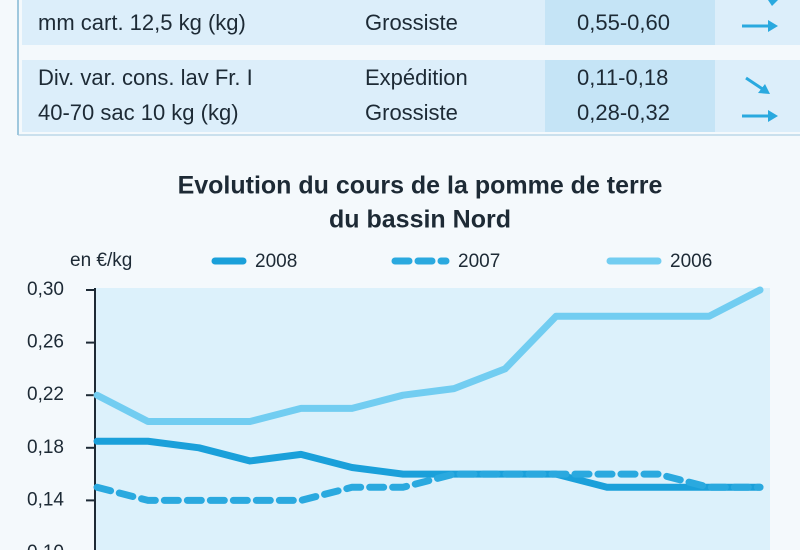 The width and height of the screenshot is (800, 550). Describe the element at coordinates (691, 261) in the screenshot. I see `legend-label: 2006` at that location.